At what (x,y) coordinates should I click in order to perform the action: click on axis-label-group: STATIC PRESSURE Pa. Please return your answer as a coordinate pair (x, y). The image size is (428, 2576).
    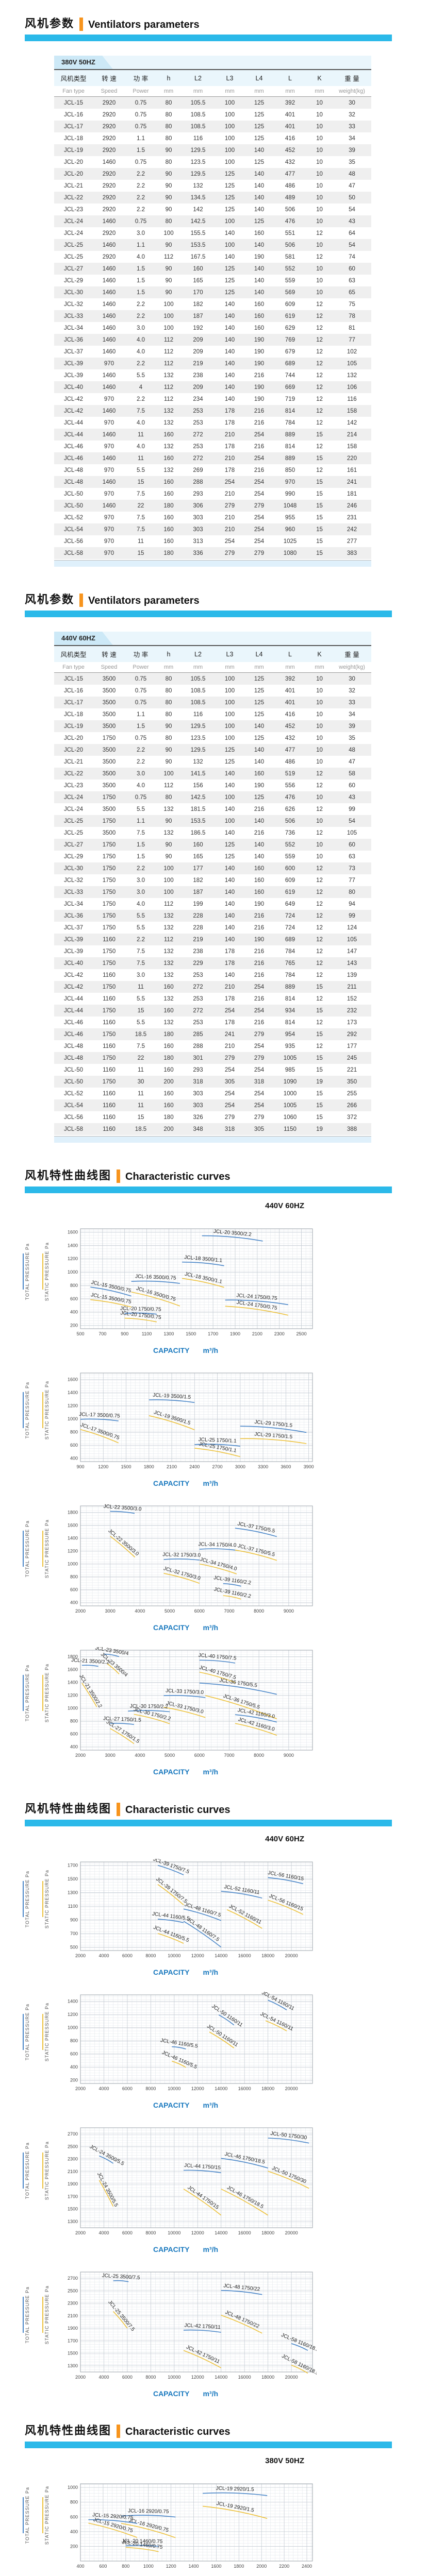
    Looking at the image, I should click on (51, 1548).